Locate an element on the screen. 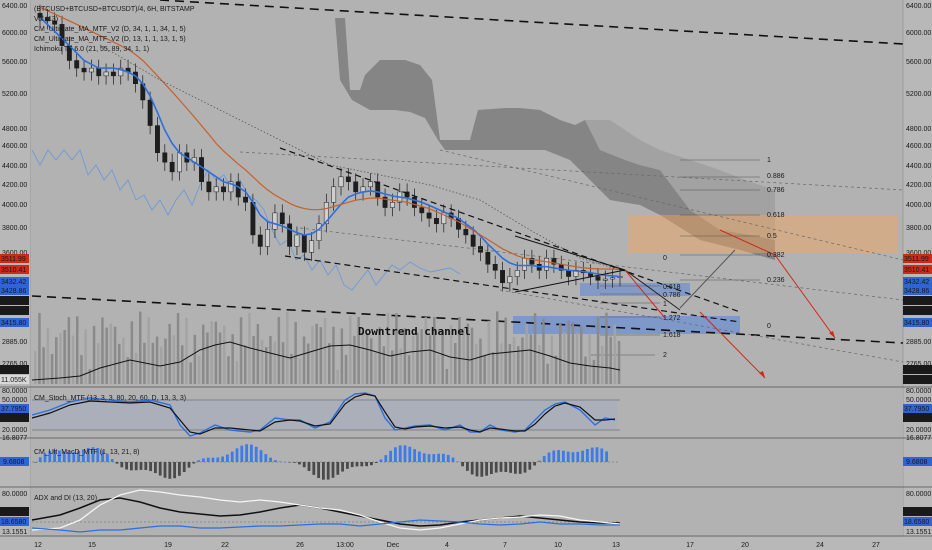  stoch-right-label: 80.0000 is located at coordinates (918, 391).